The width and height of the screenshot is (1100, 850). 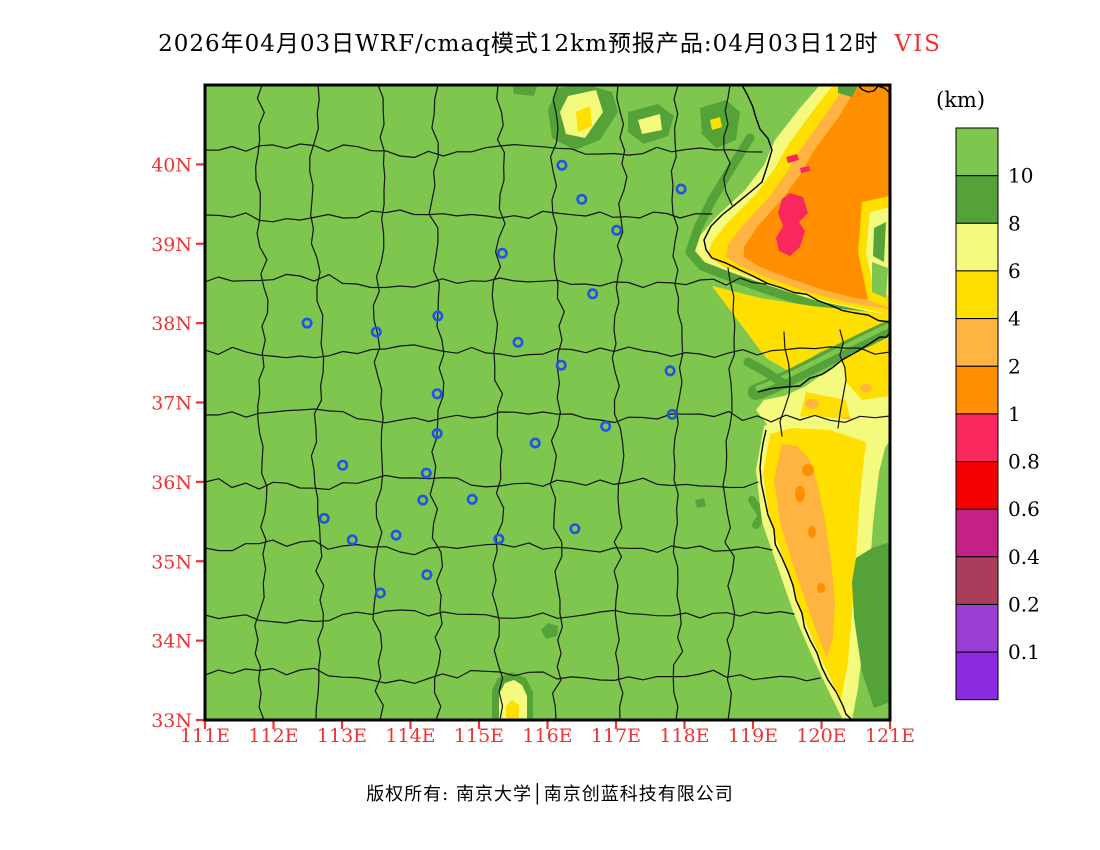 What do you see at coordinates (918, 44) in the screenshot?
I see `title-variable-label: VIS` at bounding box center [918, 44].